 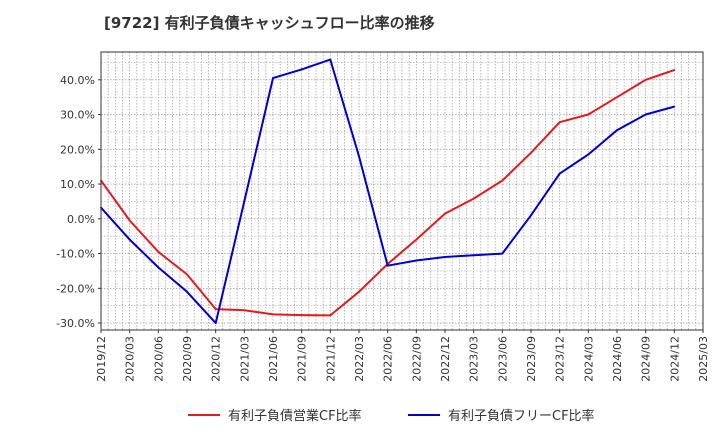 I want to click on y-tick-label: 10.0%, so click(x=77, y=184).